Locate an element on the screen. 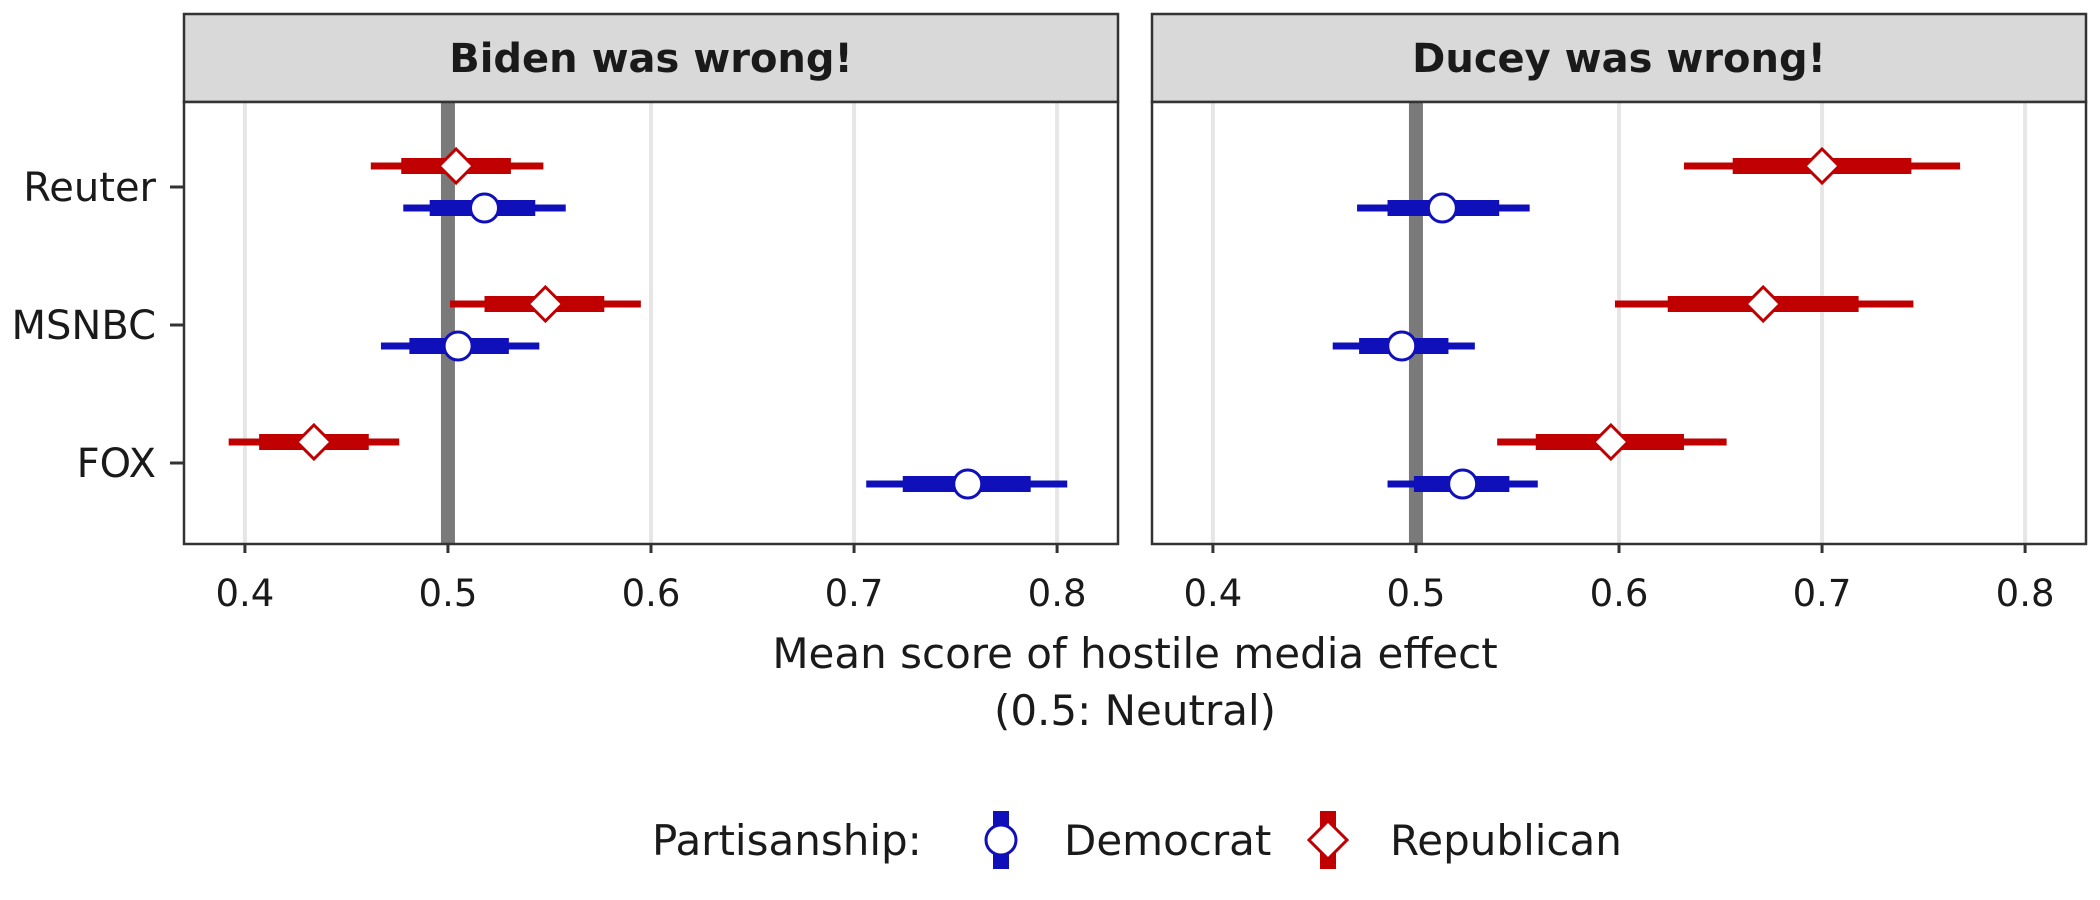 Image resolution: width=2100 pixels, height=900 pixels. panel-marks is located at coordinates (1646, 323).